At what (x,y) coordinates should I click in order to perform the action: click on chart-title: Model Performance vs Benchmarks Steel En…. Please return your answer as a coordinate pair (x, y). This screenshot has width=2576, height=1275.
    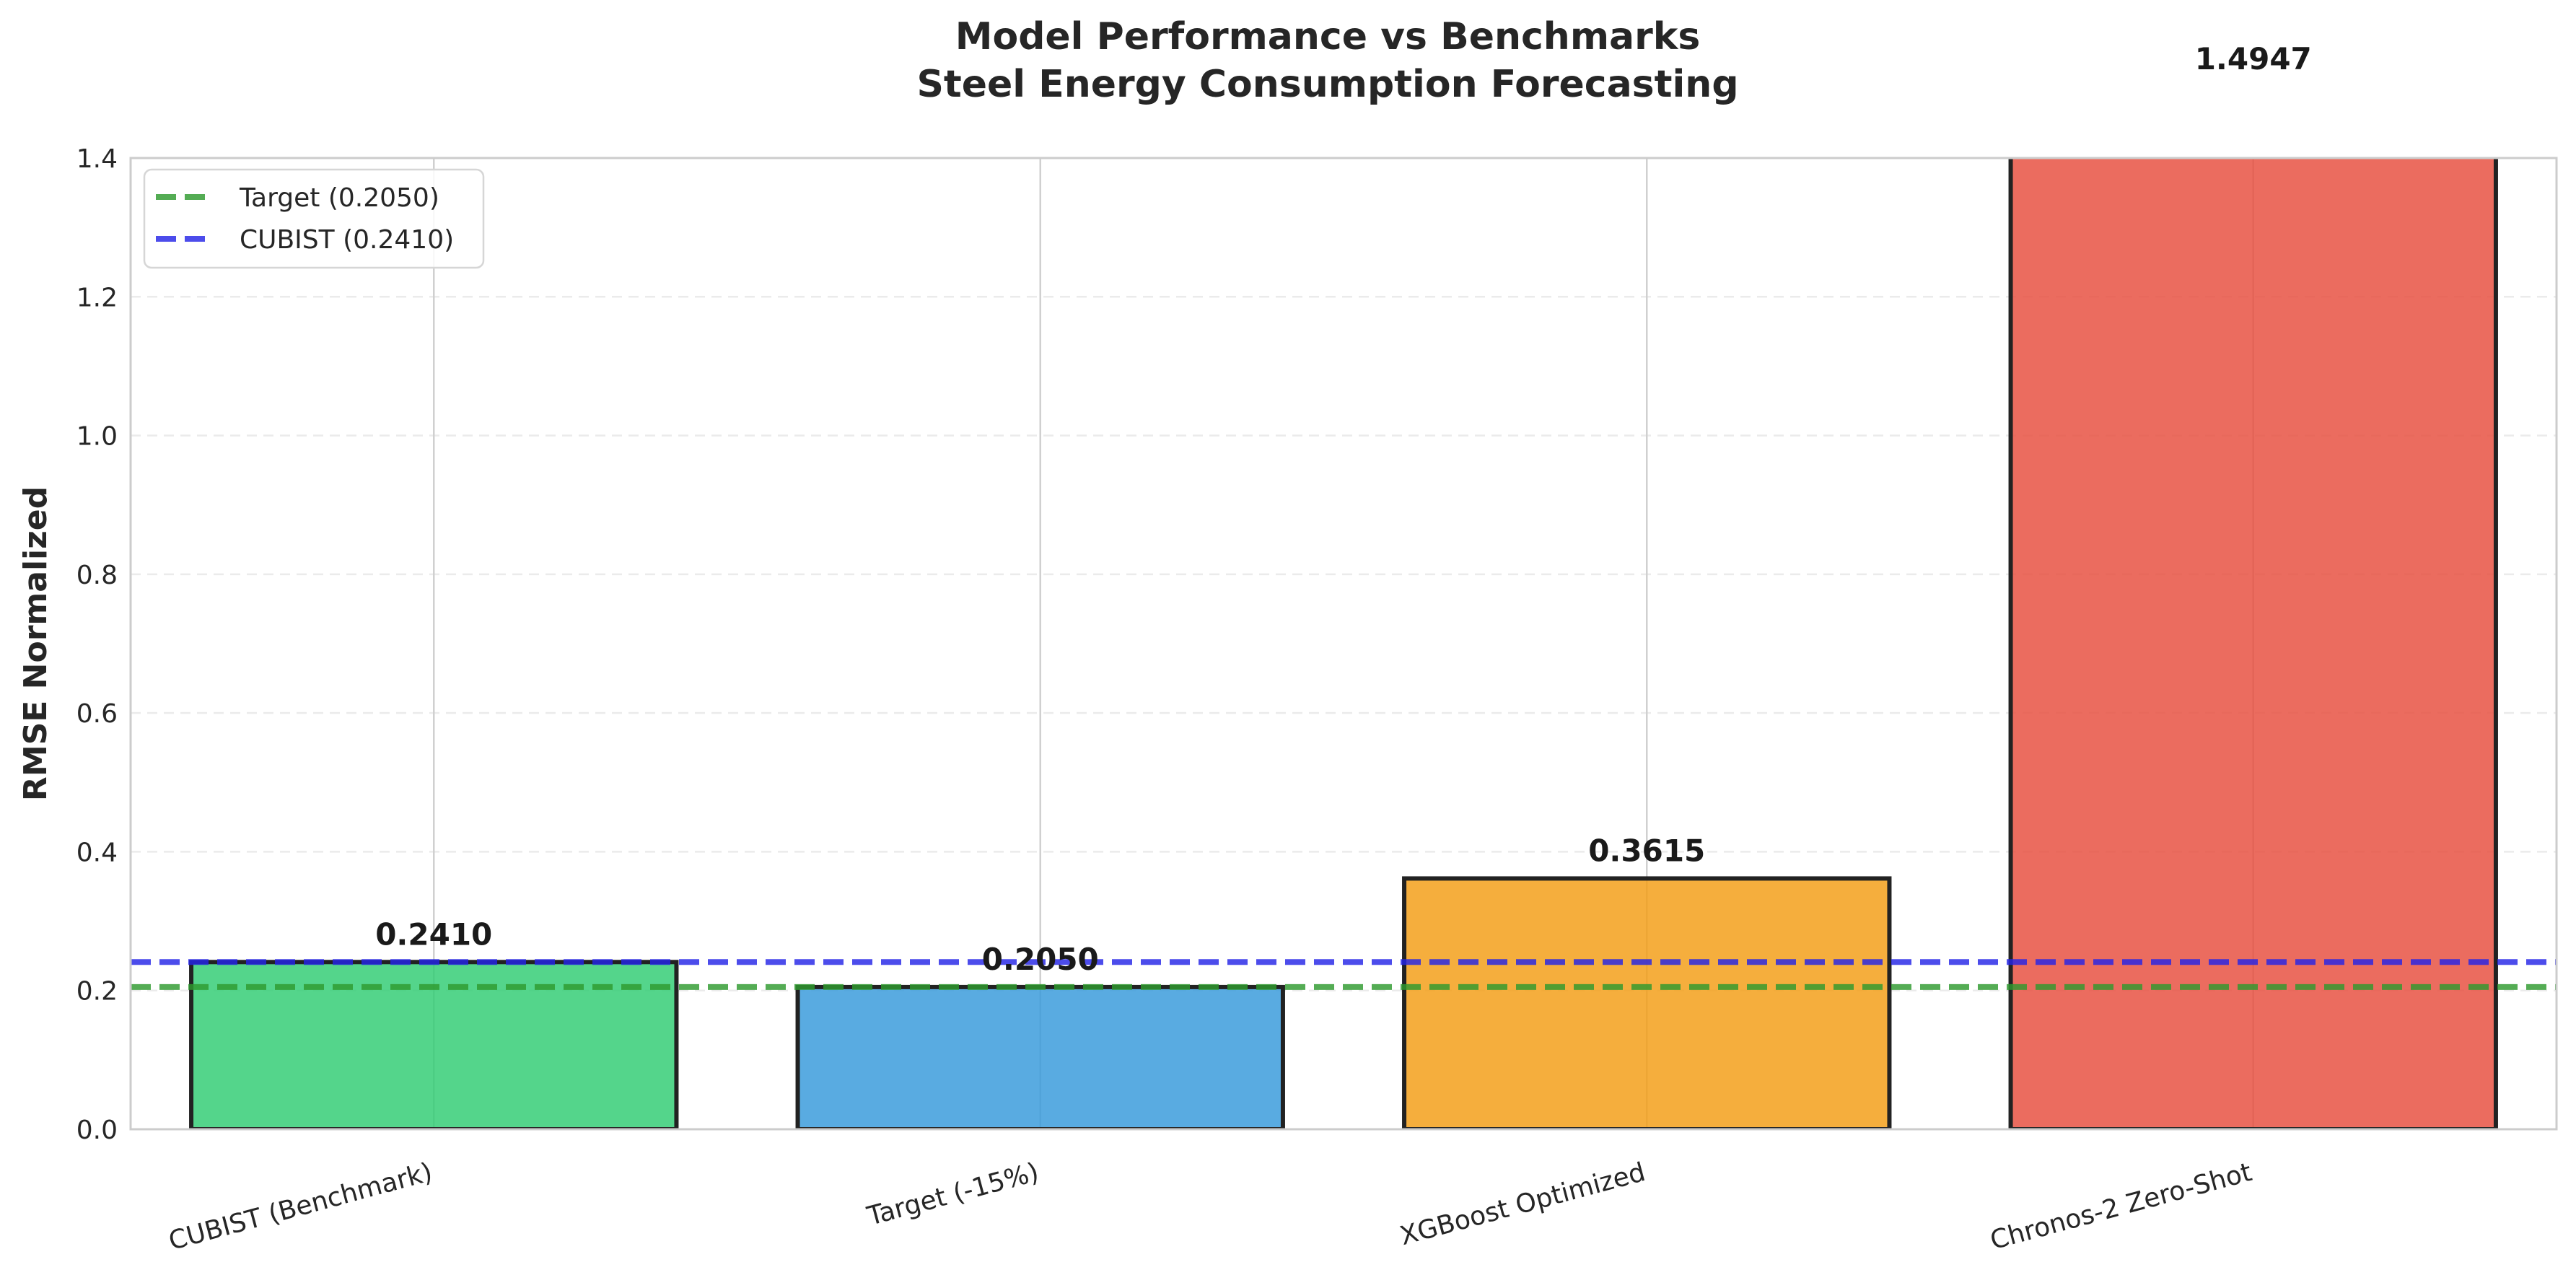
    Looking at the image, I should click on (1327, 61).